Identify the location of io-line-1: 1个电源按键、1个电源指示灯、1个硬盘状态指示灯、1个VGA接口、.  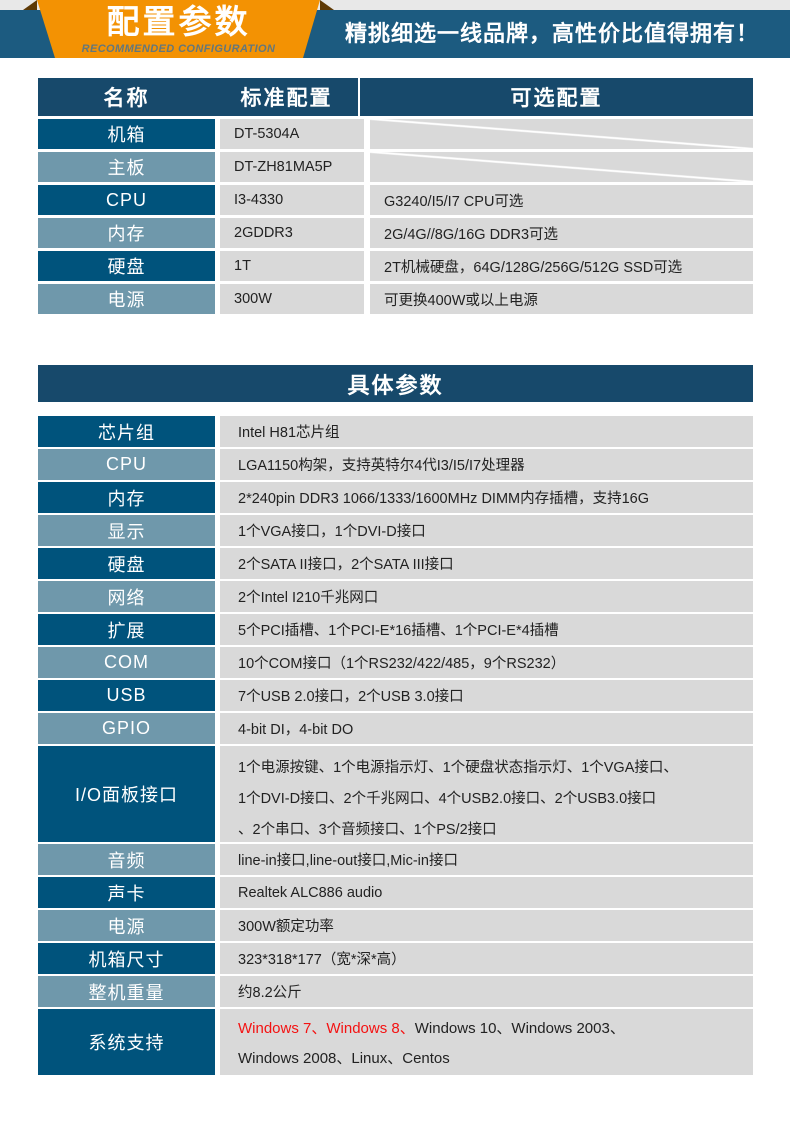
(458, 768).